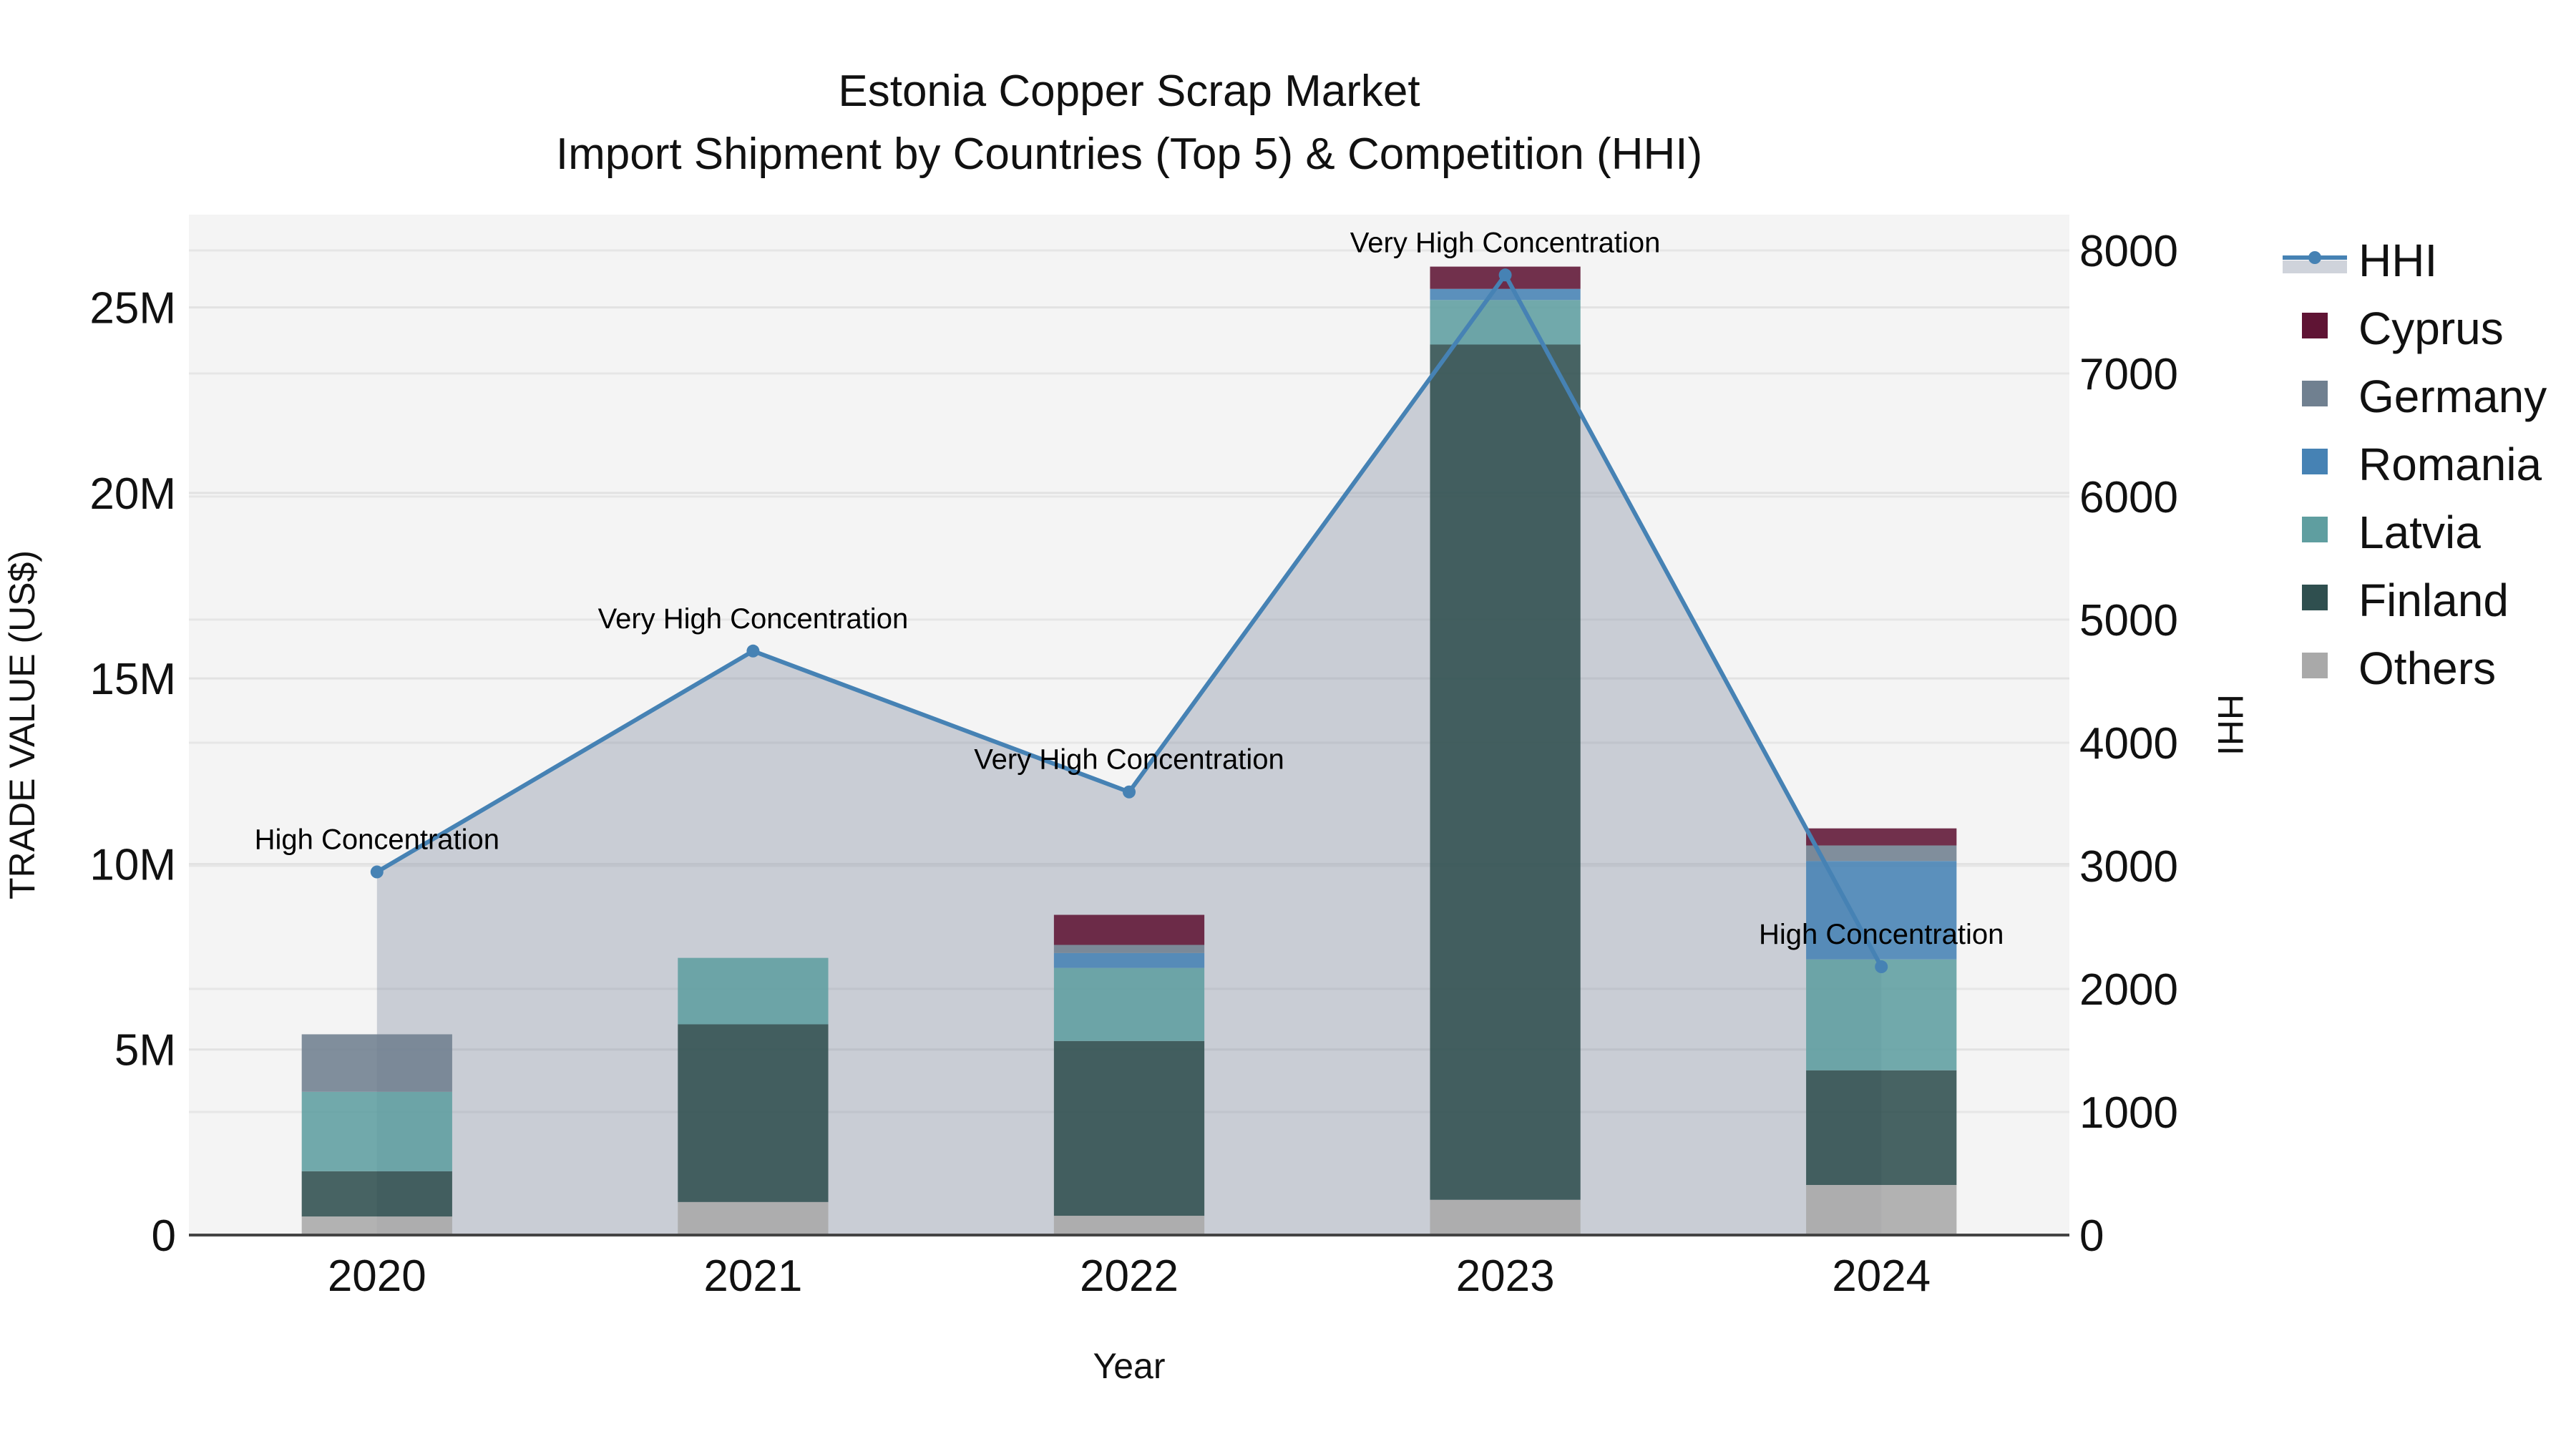 The image size is (2576, 1449). What do you see at coordinates (1505, 294) in the screenshot?
I see `bar-segment-romania-2023` at bounding box center [1505, 294].